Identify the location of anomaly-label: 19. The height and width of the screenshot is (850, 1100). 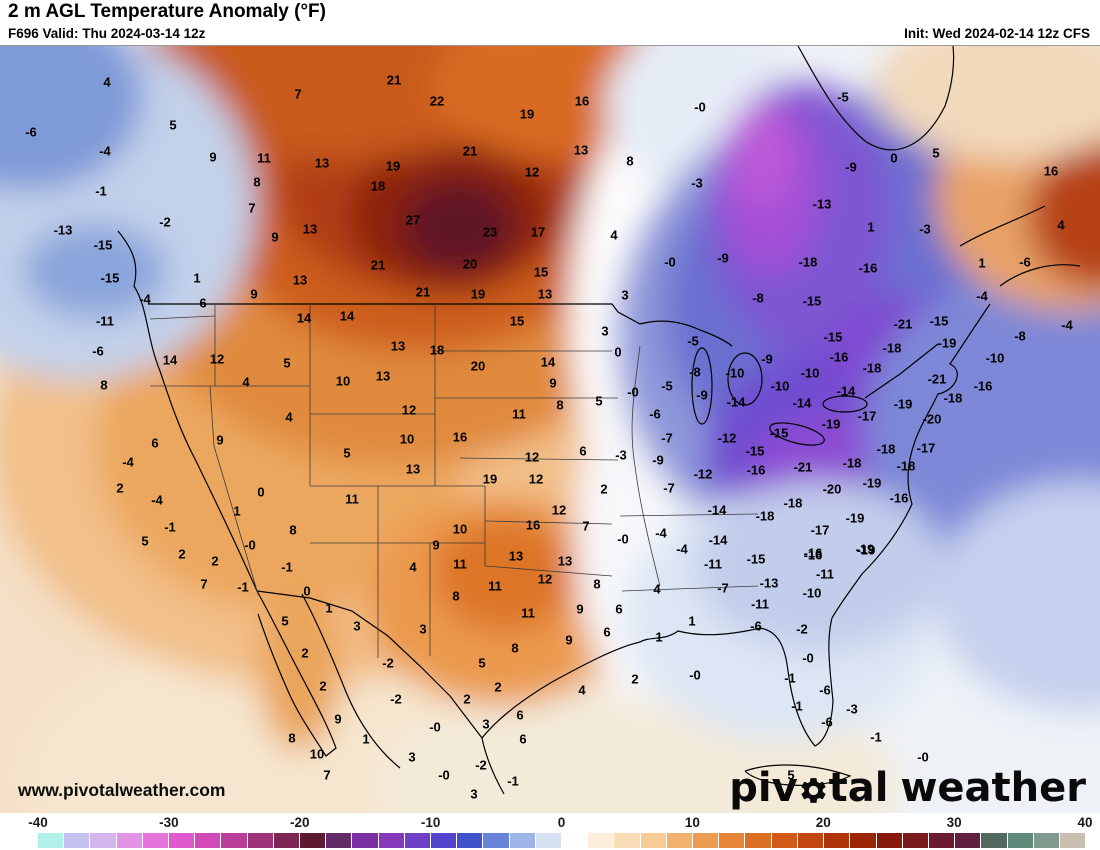
(490, 479).